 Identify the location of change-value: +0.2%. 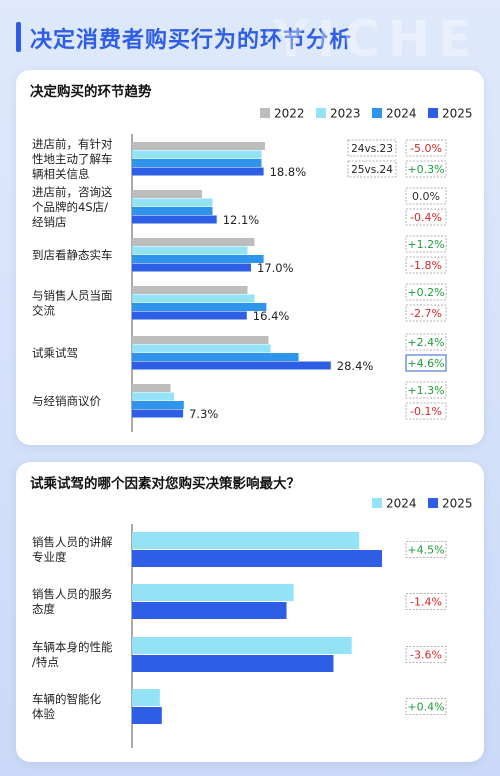
(425, 292).